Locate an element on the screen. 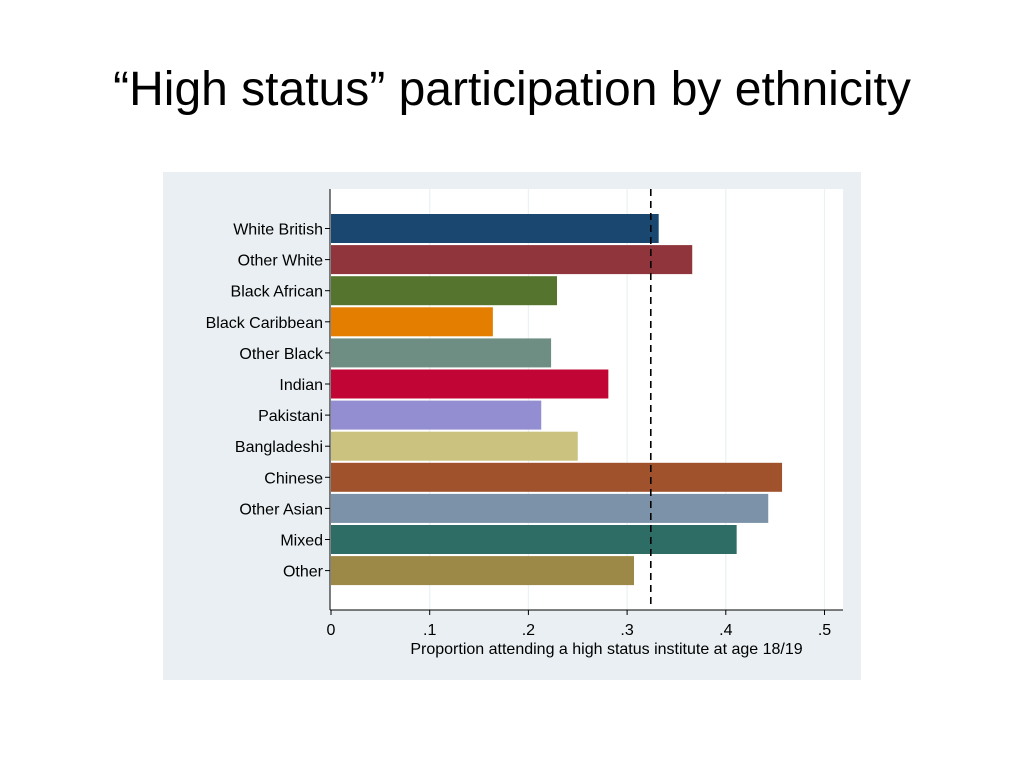  category-label: Black African is located at coordinates (277, 292).